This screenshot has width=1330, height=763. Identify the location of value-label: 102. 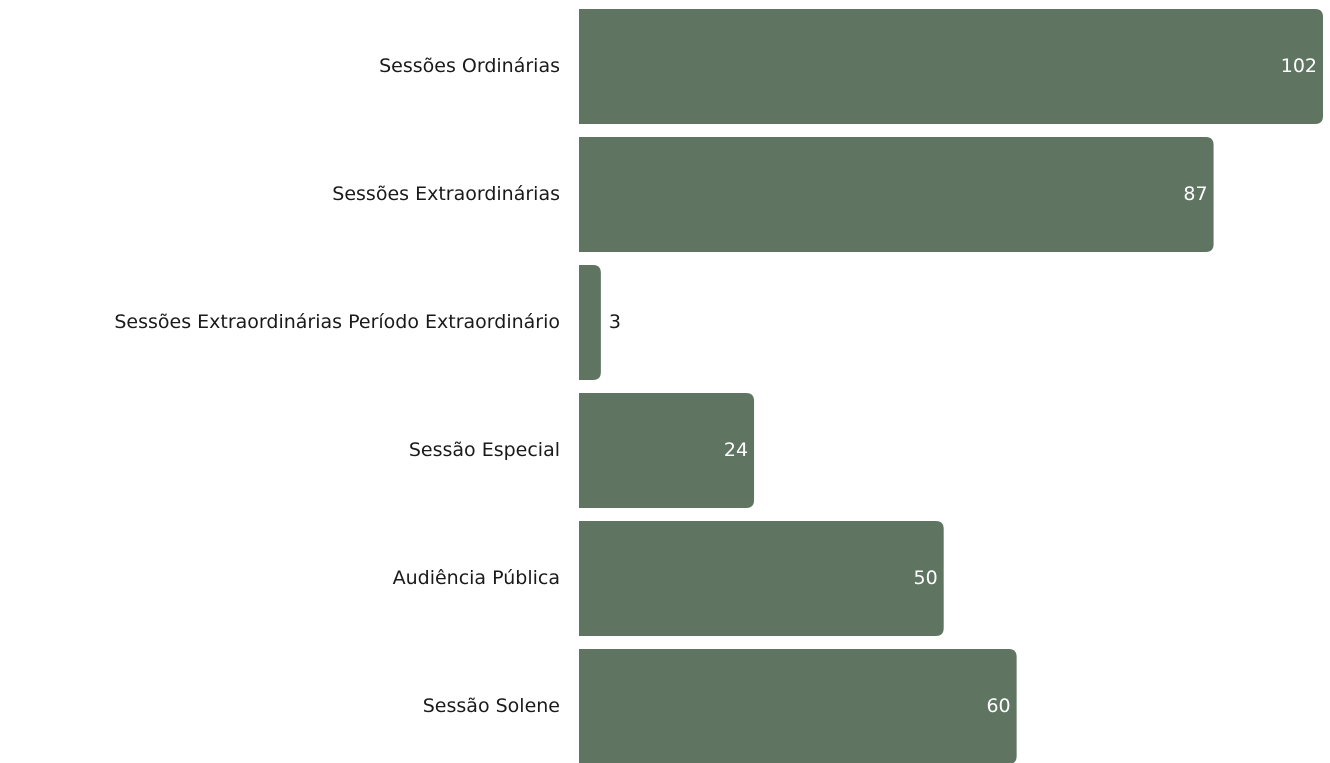
(1299, 66).